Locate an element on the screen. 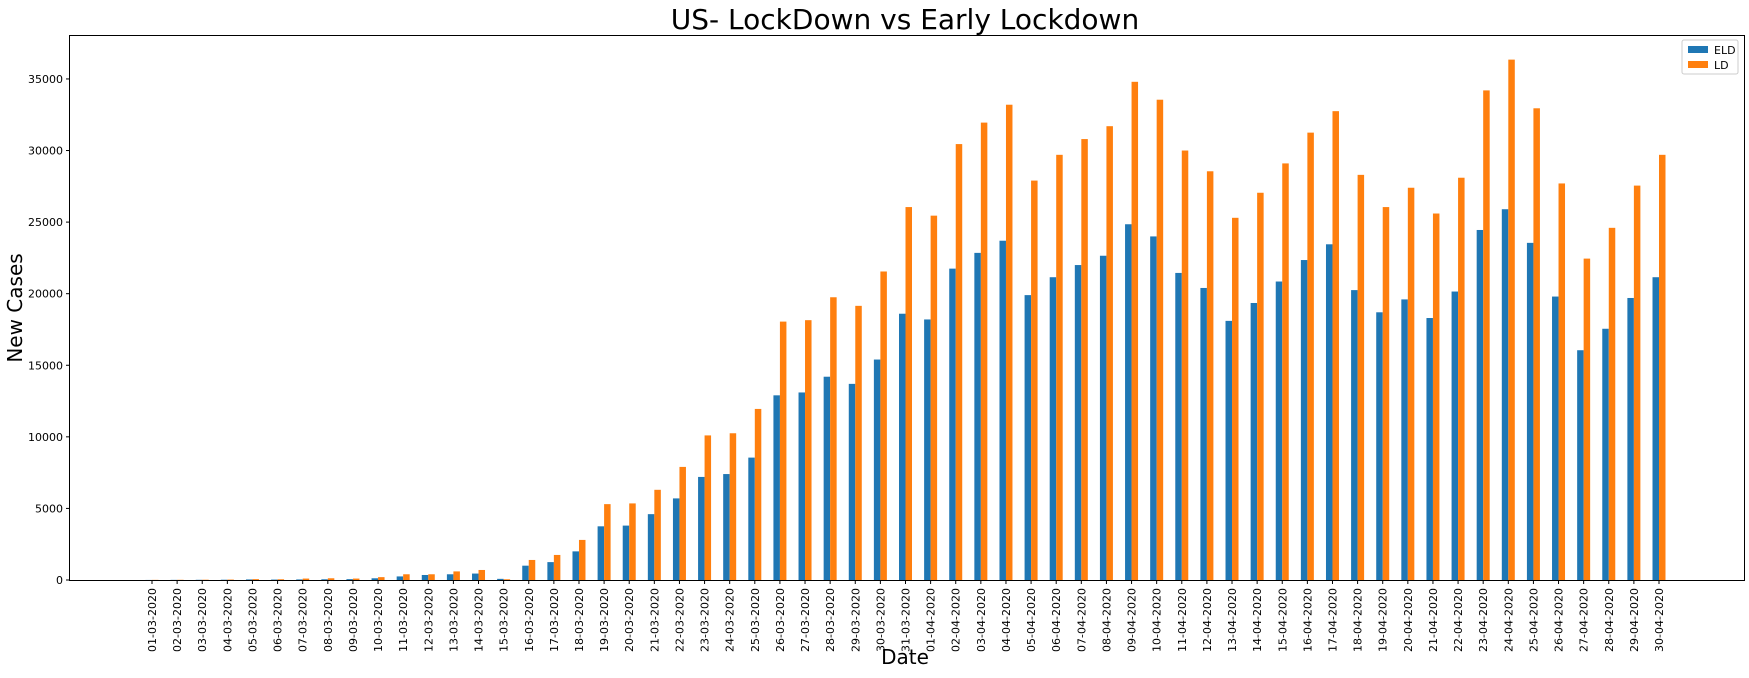  x-tick-label: 12-03-2020 is located at coordinates (428, 620).